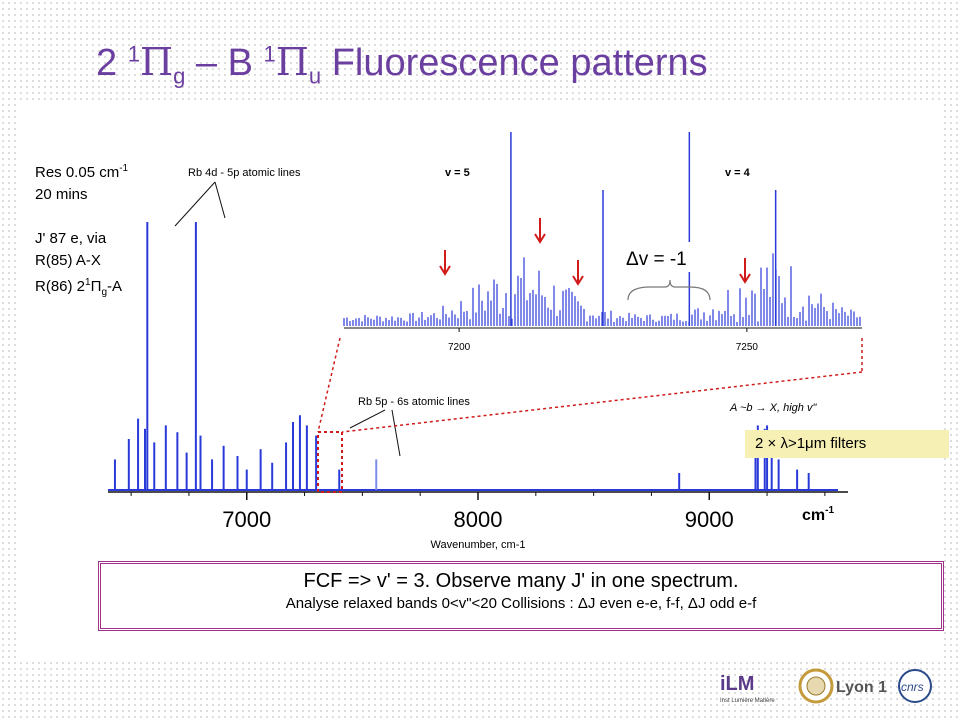 This screenshot has width=960, height=720. What do you see at coordinates (737, 684) in the screenshot?
I see `svg-text: iLM` at bounding box center [737, 684].